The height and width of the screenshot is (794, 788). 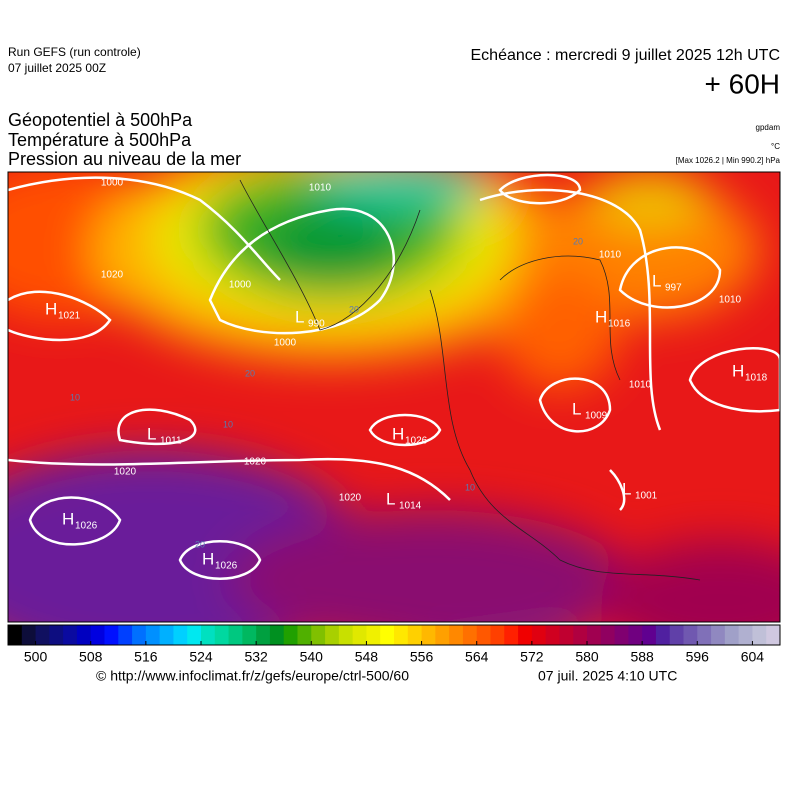 What do you see at coordinates (642, 657) in the screenshot?
I see `colorbar-tick-label: 588` at bounding box center [642, 657].